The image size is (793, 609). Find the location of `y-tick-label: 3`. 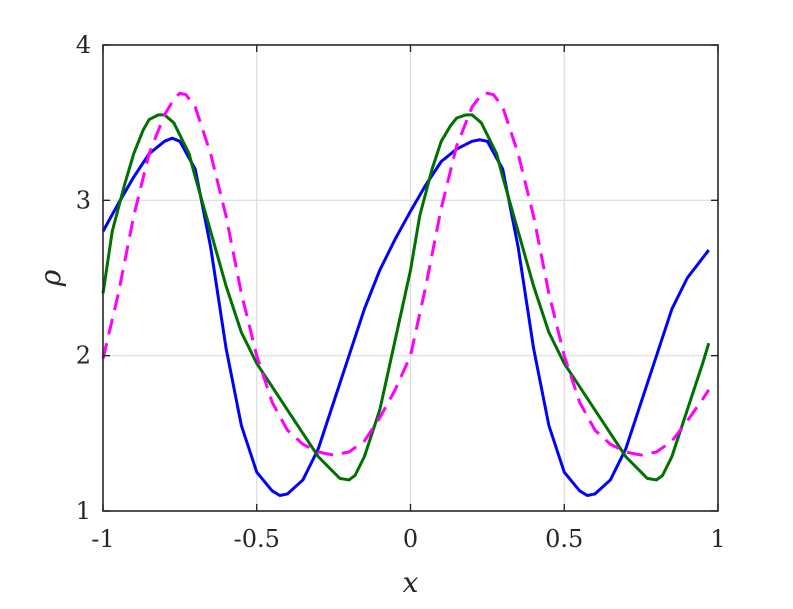

y-tick-label: 3 is located at coordinates (83, 200).